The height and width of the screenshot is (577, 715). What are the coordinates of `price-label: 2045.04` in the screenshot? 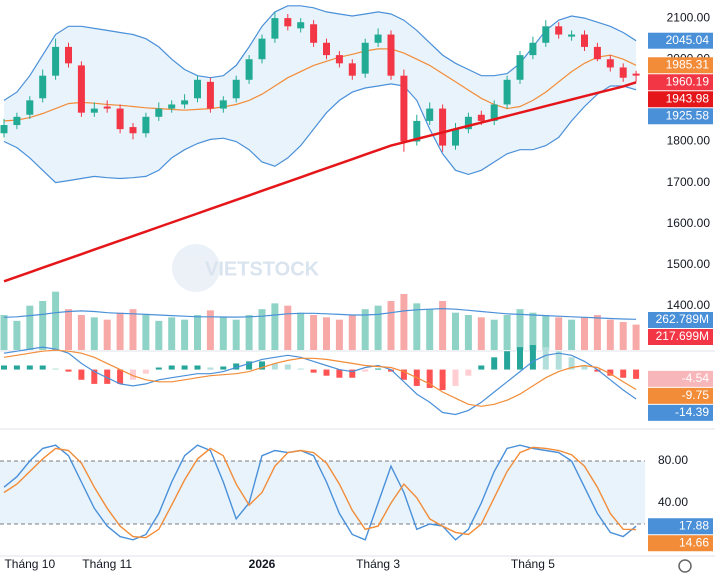 It's located at (688, 40).